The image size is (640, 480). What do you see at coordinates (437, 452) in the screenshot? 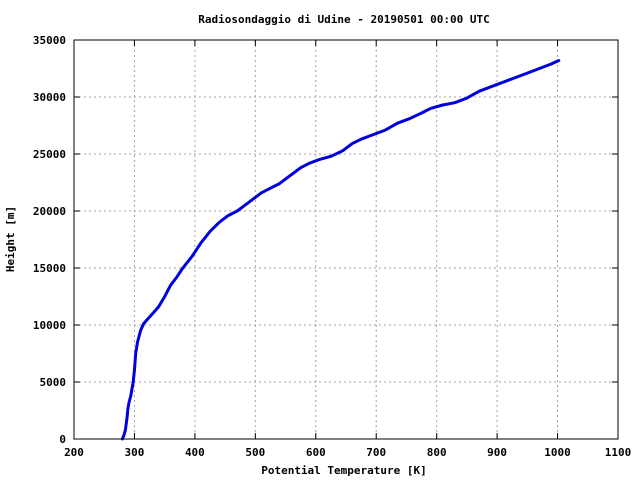
I see `x-tick-label: 800` at bounding box center [437, 452].